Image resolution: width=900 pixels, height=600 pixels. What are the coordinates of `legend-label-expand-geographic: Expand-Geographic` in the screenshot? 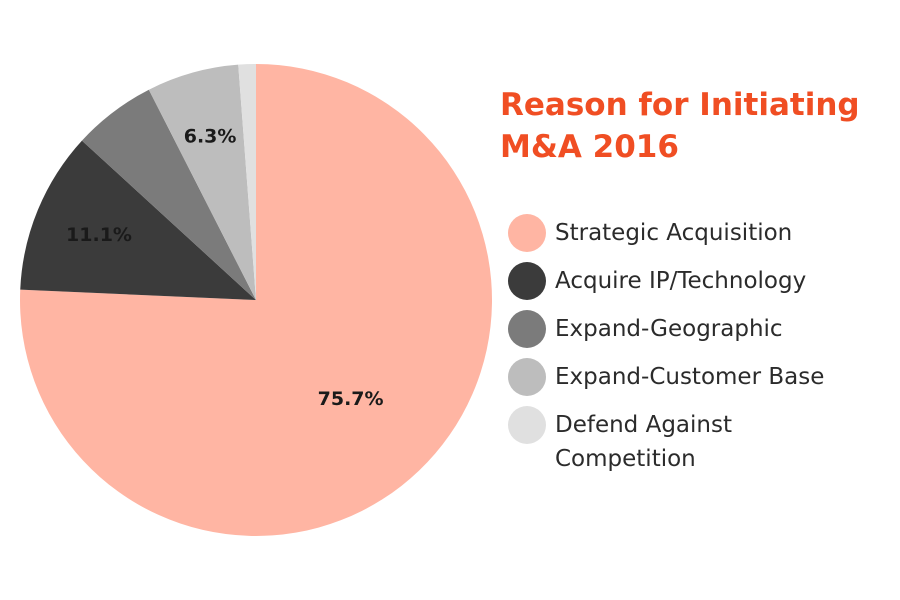 It's located at (669, 329).